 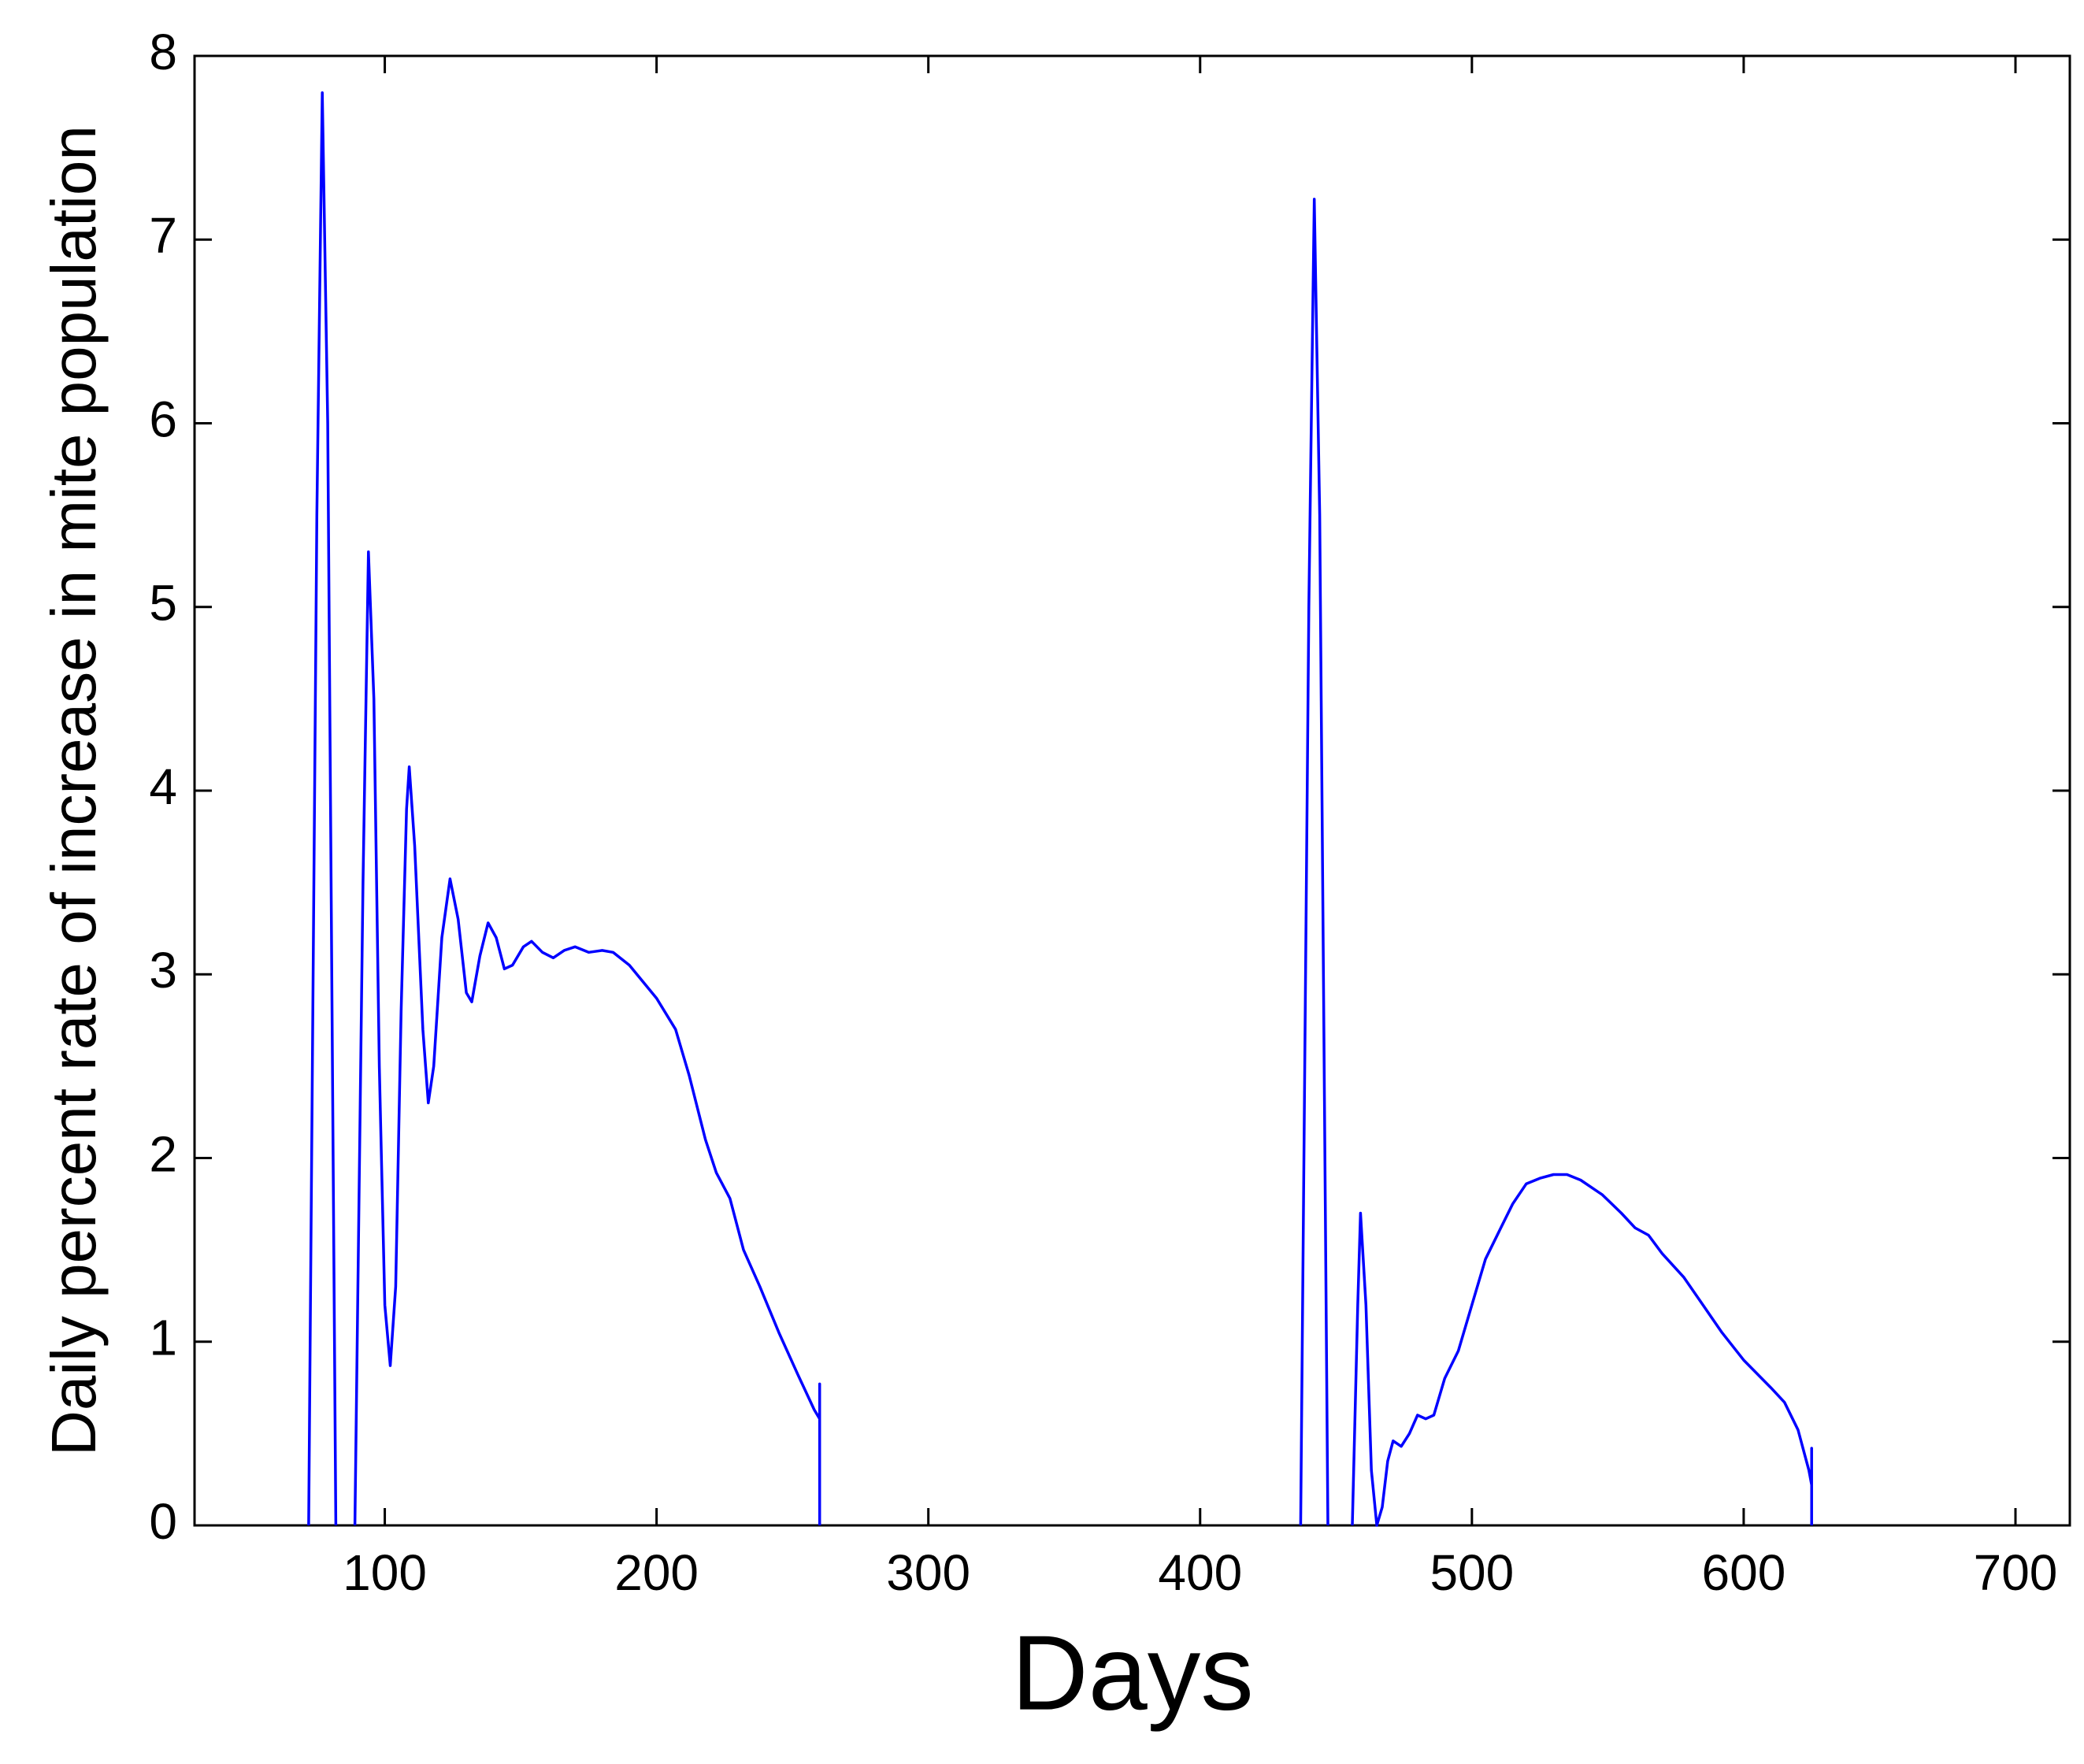 I want to click on y-tick-label: 5, so click(x=163, y=603).